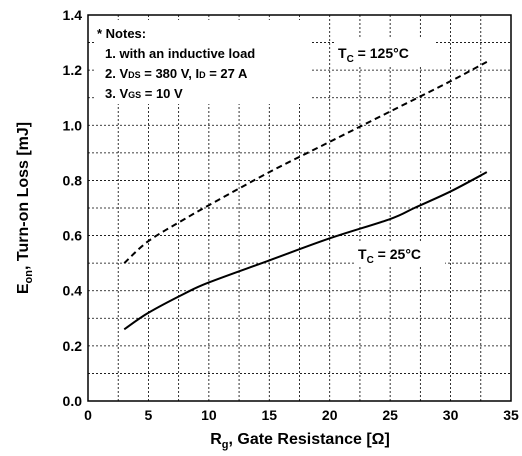 The height and width of the screenshot is (456, 522). What do you see at coordinates (73, 180) in the screenshot?
I see `y-tick-label: 0.8` at bounding box center [73, 180].